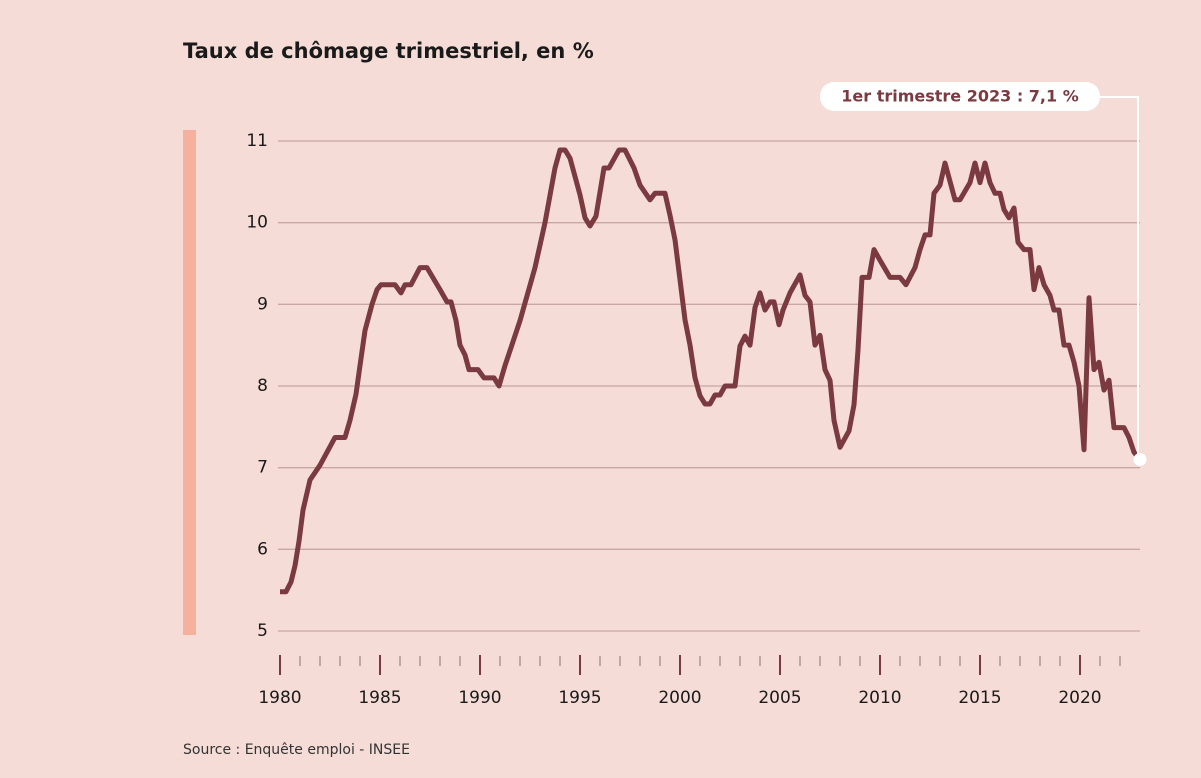 The image size is (1201, 778). What do you see at coordinates (779, 698) in the screenshot?
I see `x-tick-label: 2005` at bounding box center [779, 698].